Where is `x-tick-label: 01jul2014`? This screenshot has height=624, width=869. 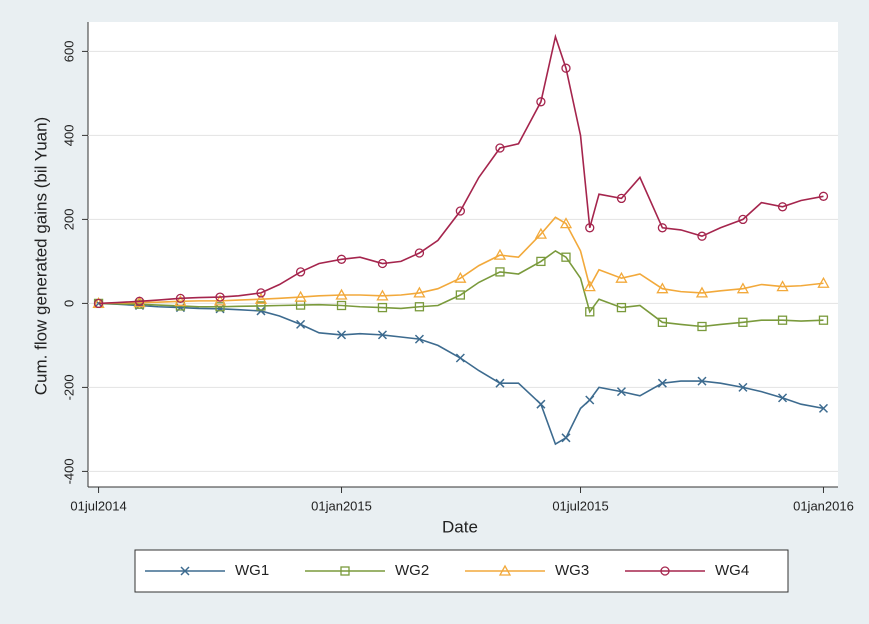
x-tick-label: 01jul2014 is located at coordinates (98, 505).